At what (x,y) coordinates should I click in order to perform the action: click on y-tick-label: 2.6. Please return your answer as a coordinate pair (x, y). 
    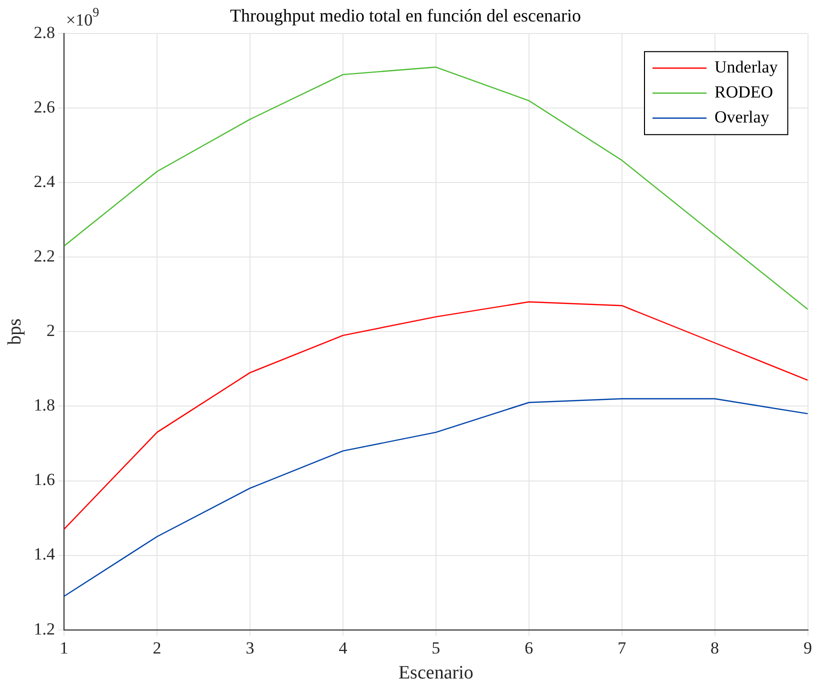
    Looking at the image, I should click on (45, 107).